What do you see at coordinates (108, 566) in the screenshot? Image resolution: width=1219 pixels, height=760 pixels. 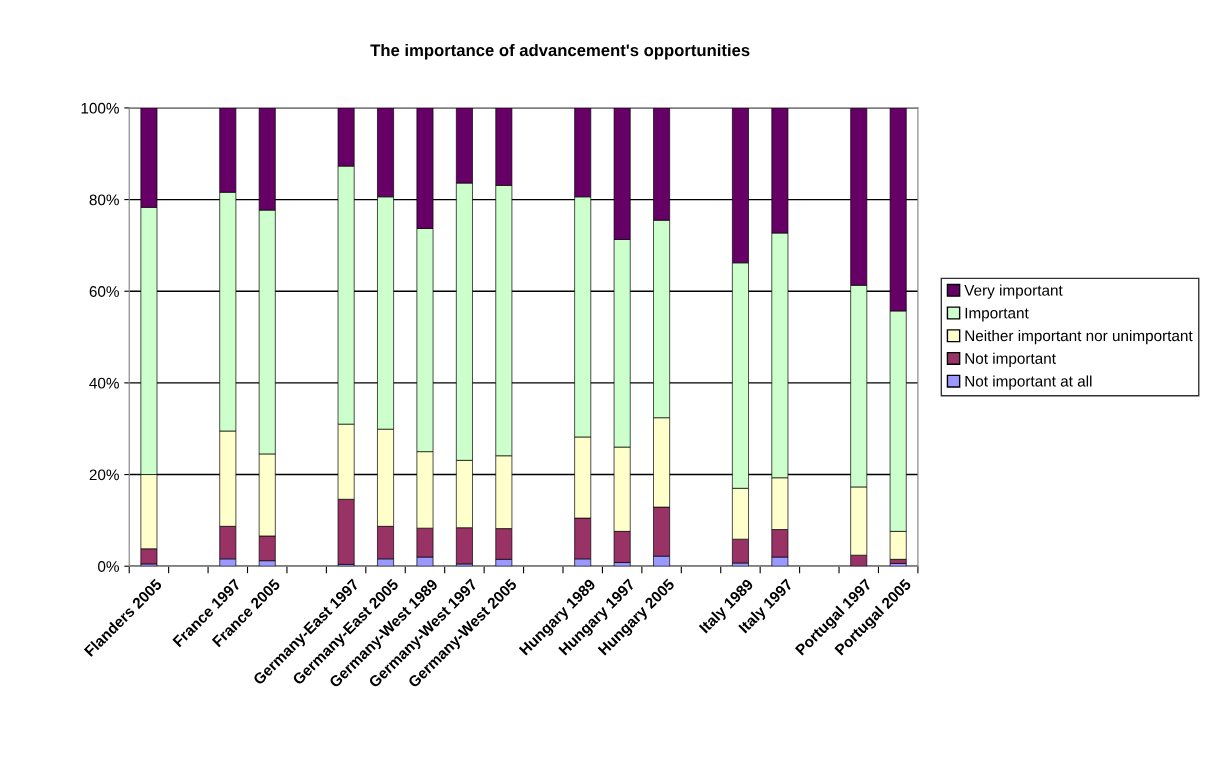 I see `y-tick-label: 0%` at bounding box center [108, 566].